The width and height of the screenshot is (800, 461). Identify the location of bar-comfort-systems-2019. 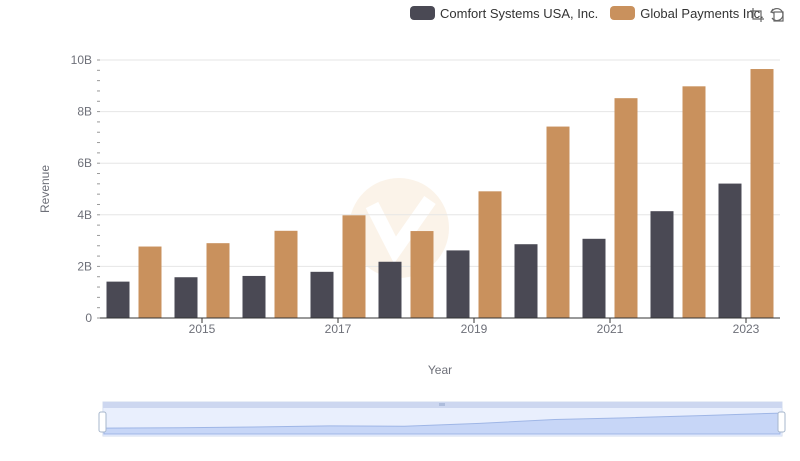
(458, 284).